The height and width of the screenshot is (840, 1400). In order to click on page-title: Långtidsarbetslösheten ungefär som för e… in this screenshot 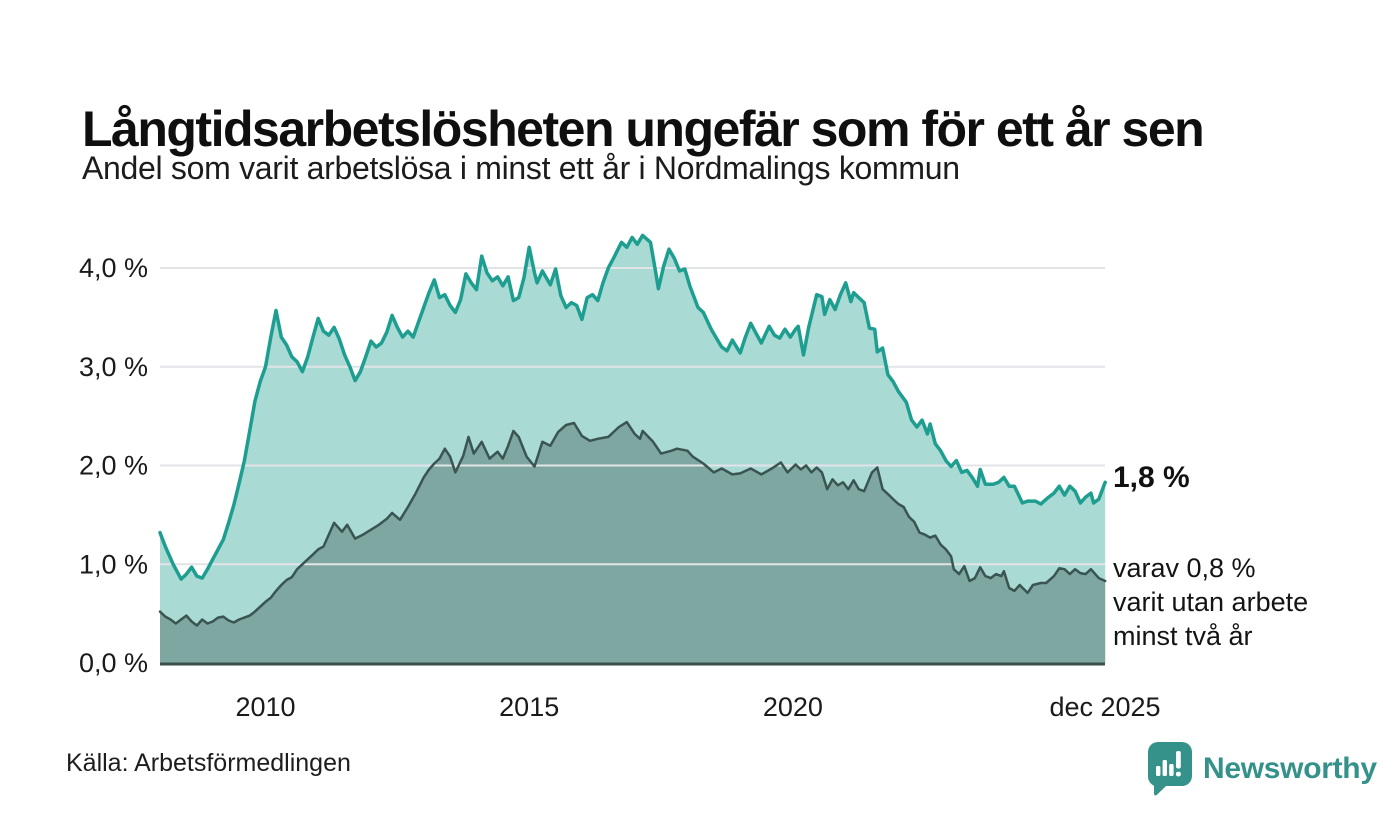, I will do `click(643, 128)`.